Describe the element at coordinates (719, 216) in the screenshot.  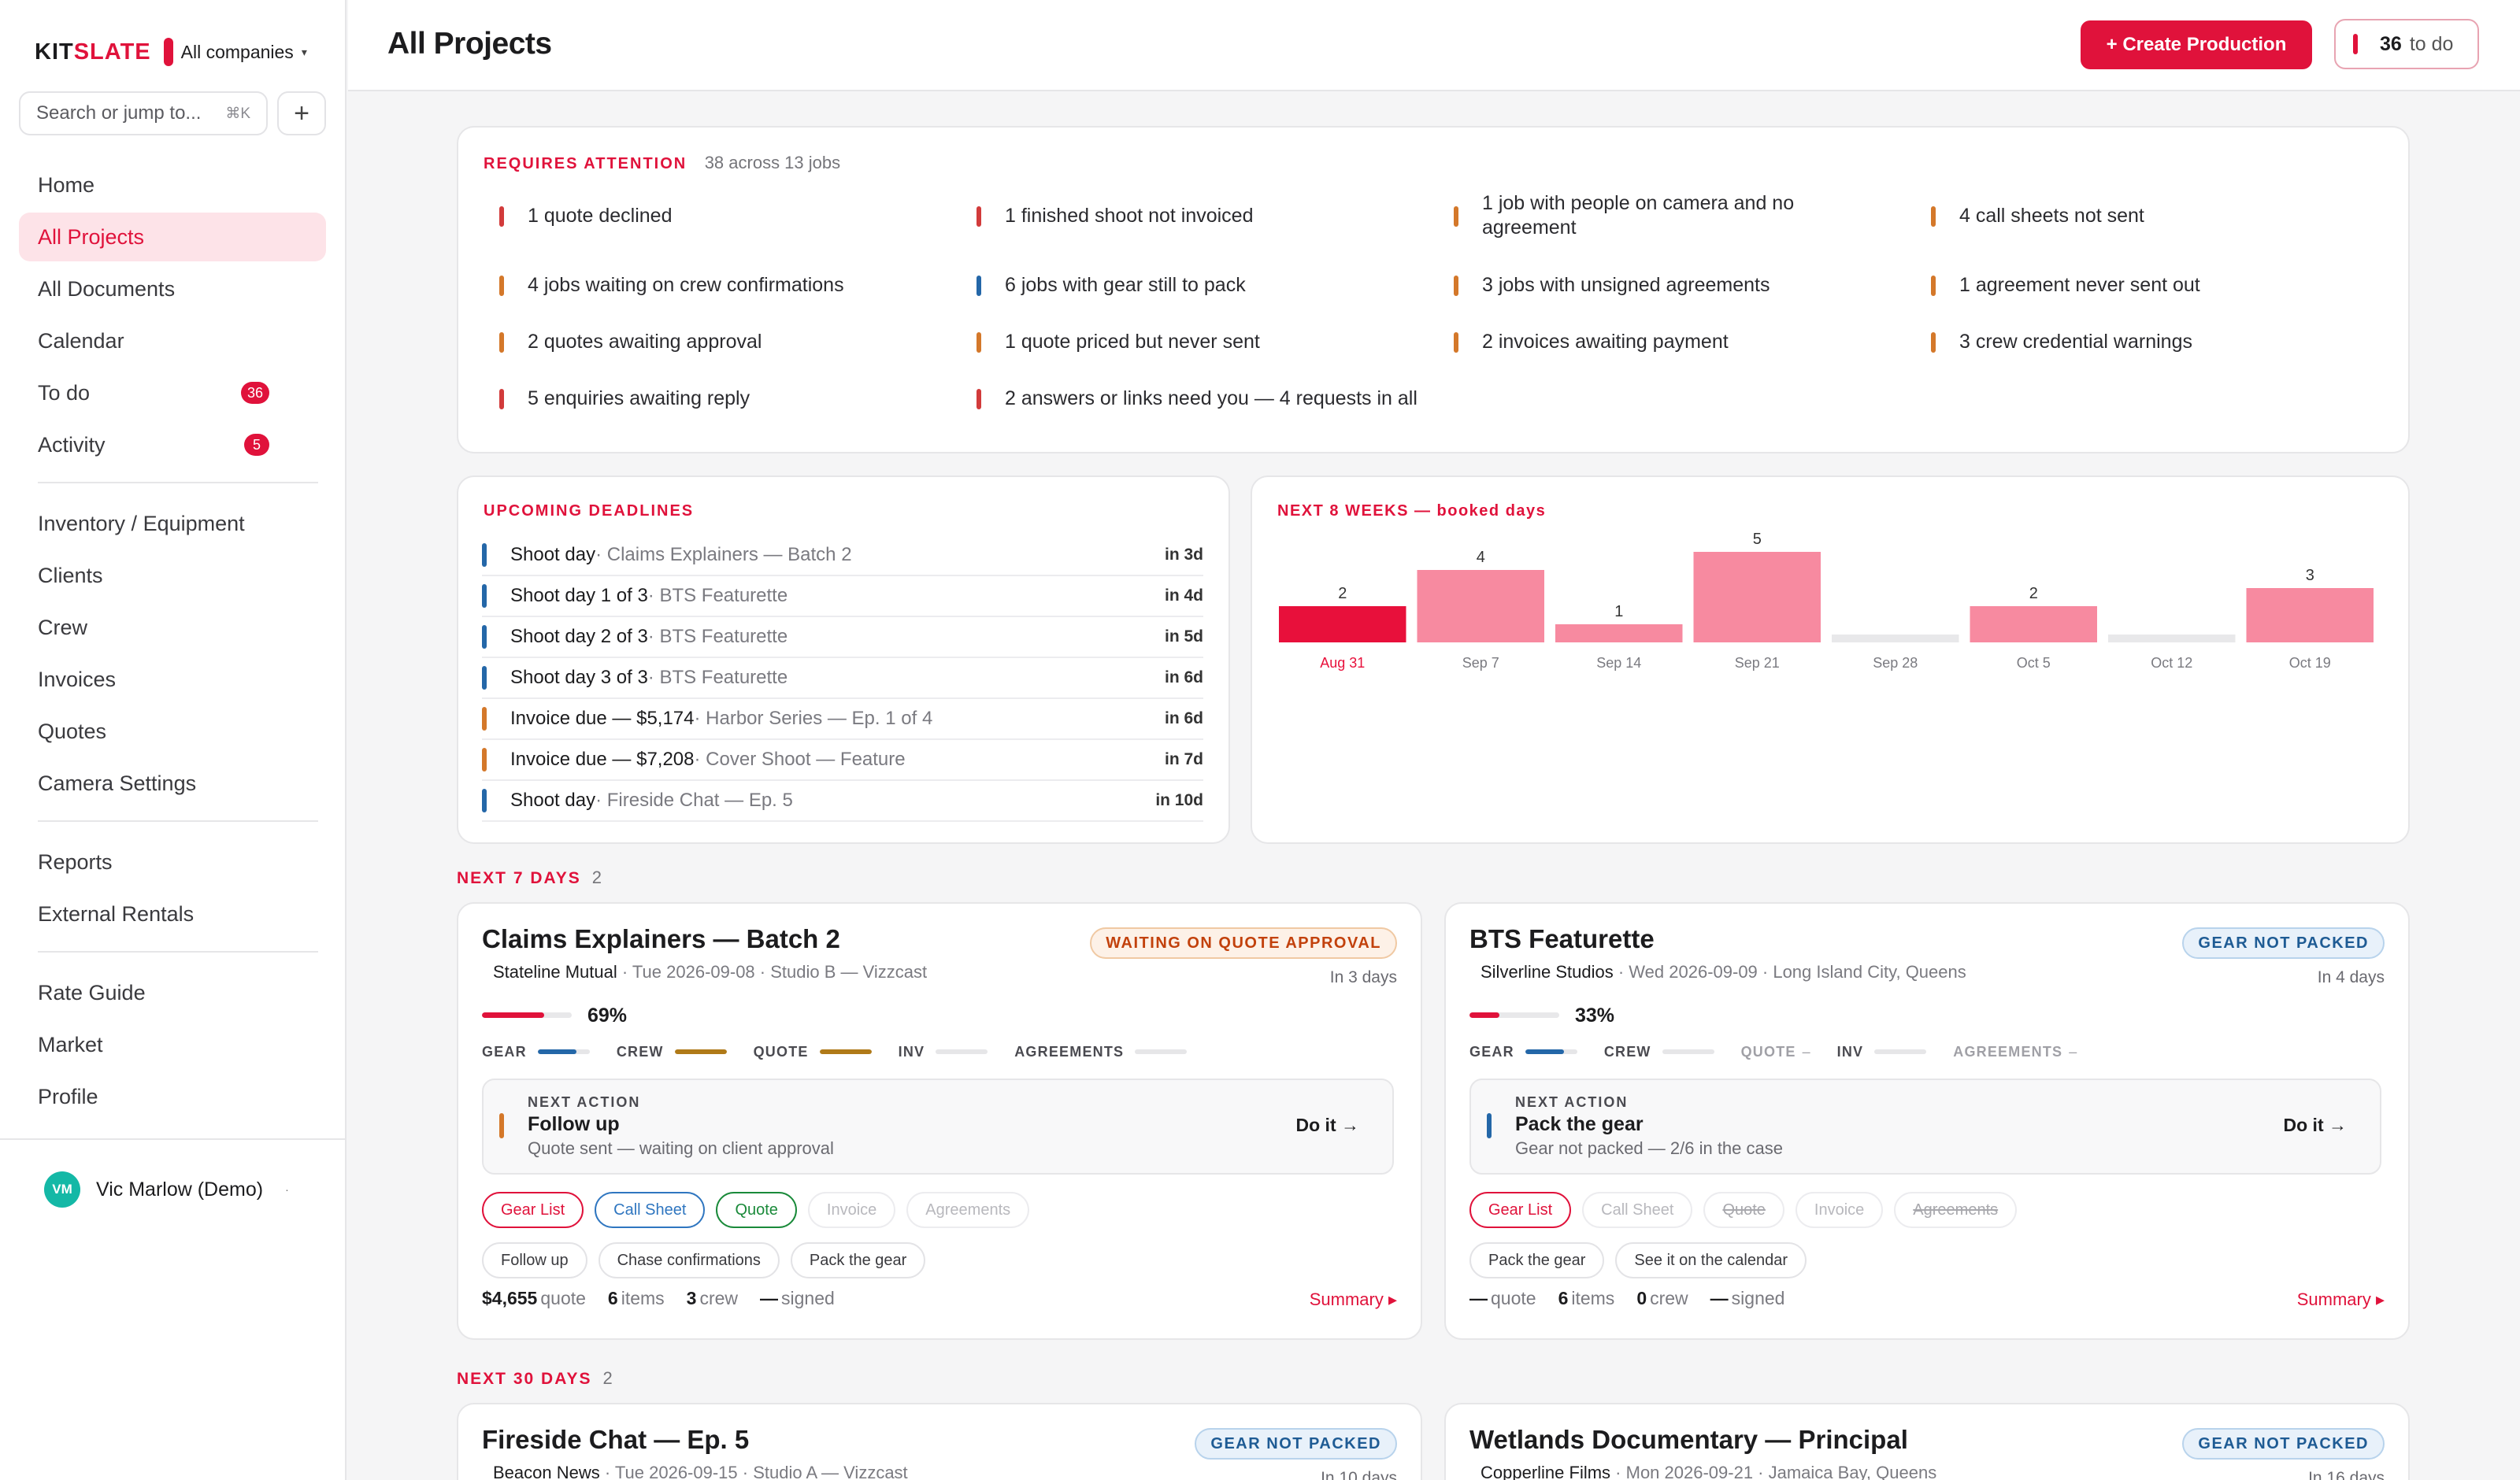
I see `attention-item: 1 quote declined` at that location.